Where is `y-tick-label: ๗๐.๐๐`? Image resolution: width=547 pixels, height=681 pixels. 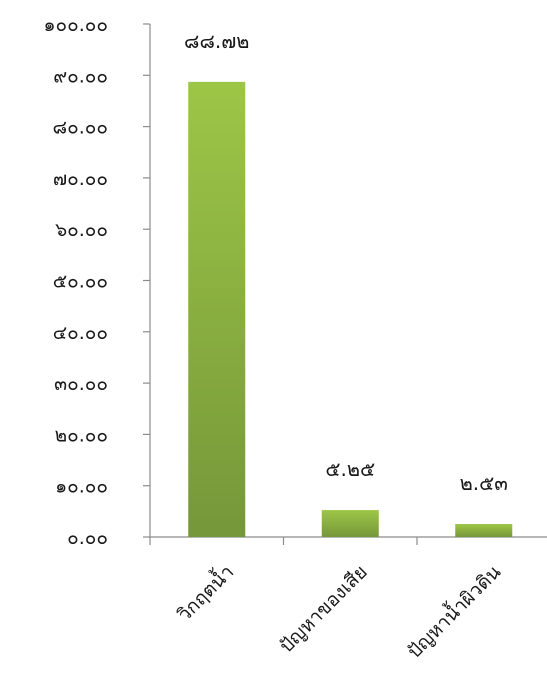
y-tick-label: ๗๐.๐๐ is located at coordinates (80, 179).